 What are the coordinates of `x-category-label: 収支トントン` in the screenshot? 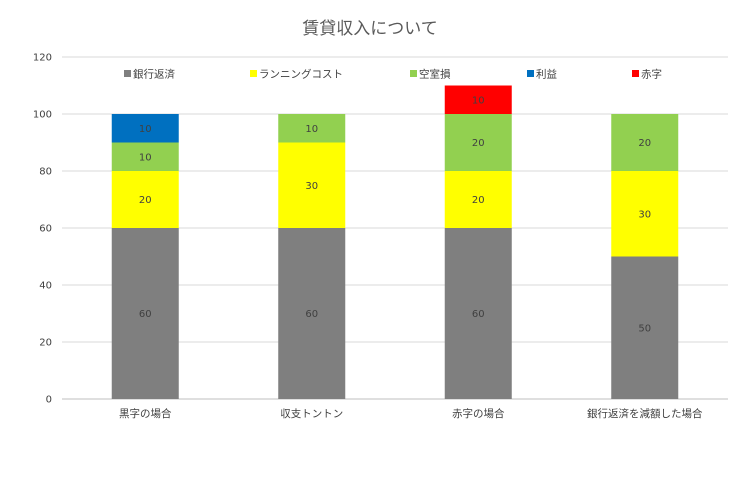 It's located at (311, 414).